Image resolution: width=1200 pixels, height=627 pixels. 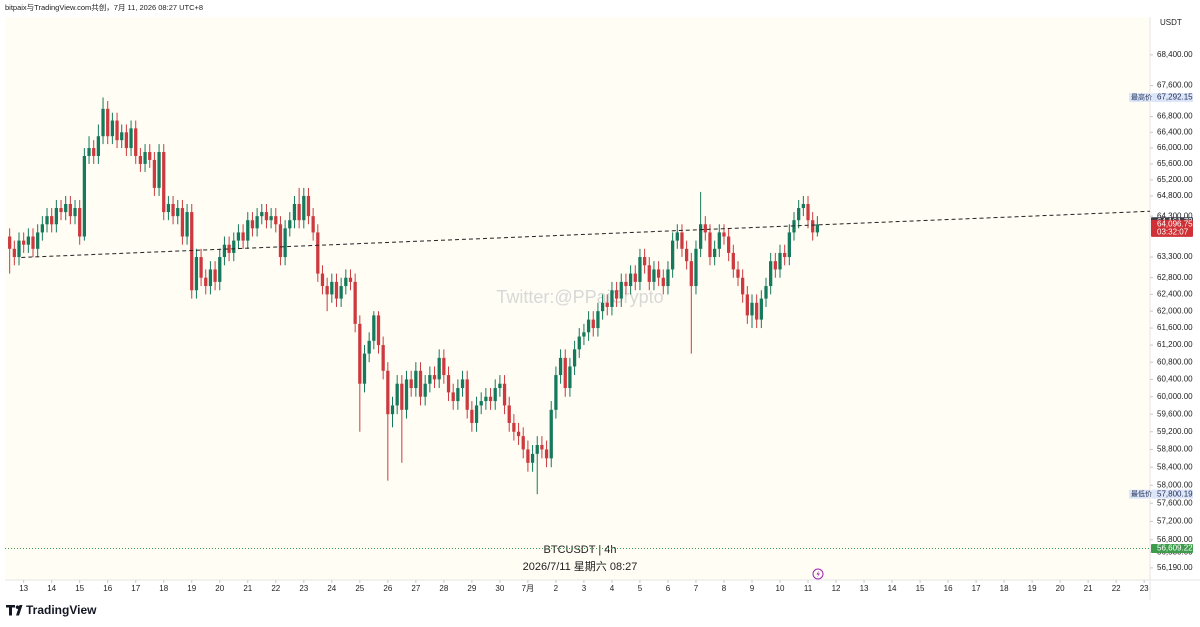 What do you see at coordinates (1032, 588) in the screenshot?
I see `x-tick-label: 19` at bounding box center [1032, 588].